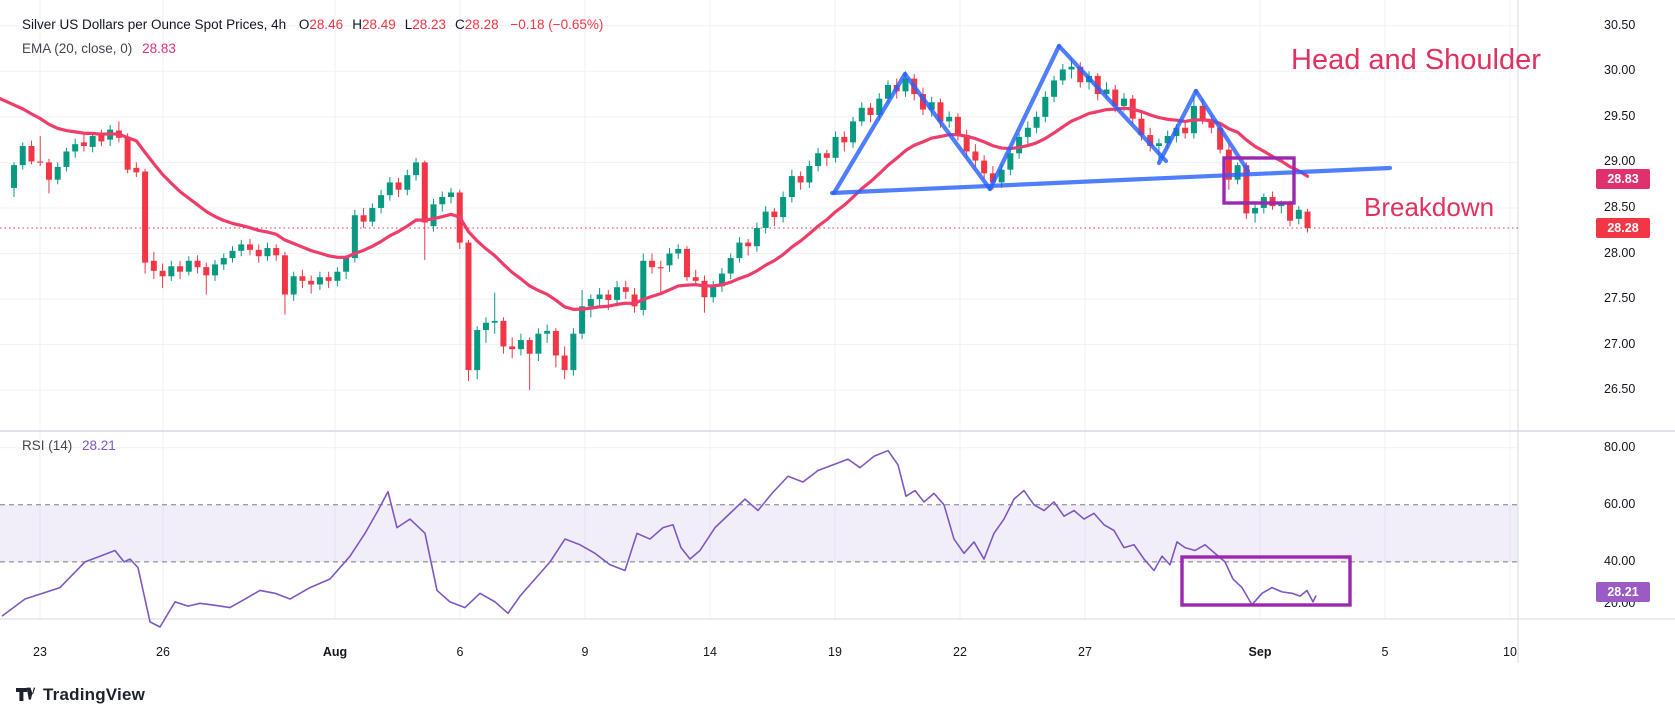 Image resolution: width=1675 pixels, height=718 pixels. What do you see at coordinates (477, 24) in the screenshot?
I see `ohlc-item: C28.28` at bounding box center [477, 24].